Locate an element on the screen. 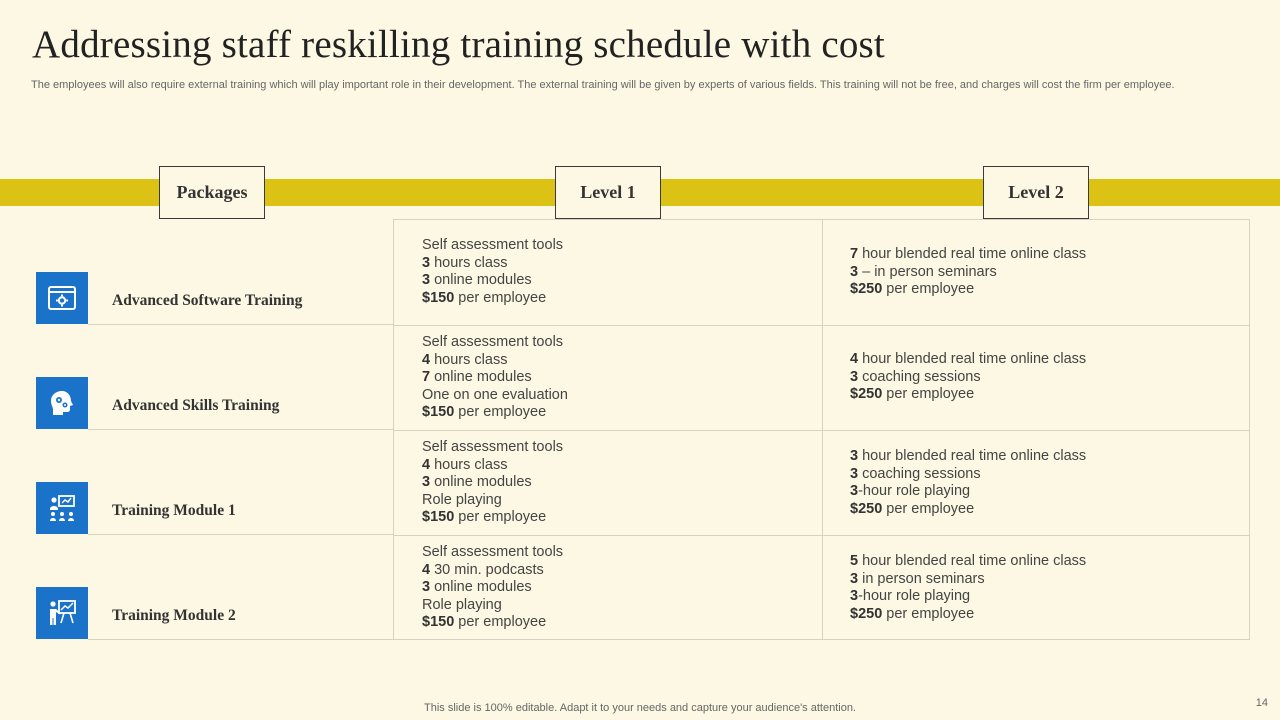 This screenshot has width=1280, height=720. column-divider is located at coordinates (822, 429).